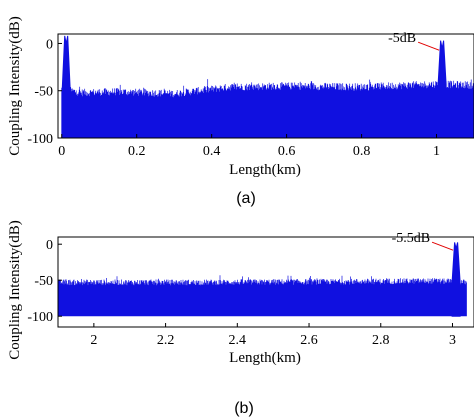  What do you see at coordinates (309, 340) in the screenshot?
I see `b-x-tick-label: 2.6` at bounding box center [309, 340].